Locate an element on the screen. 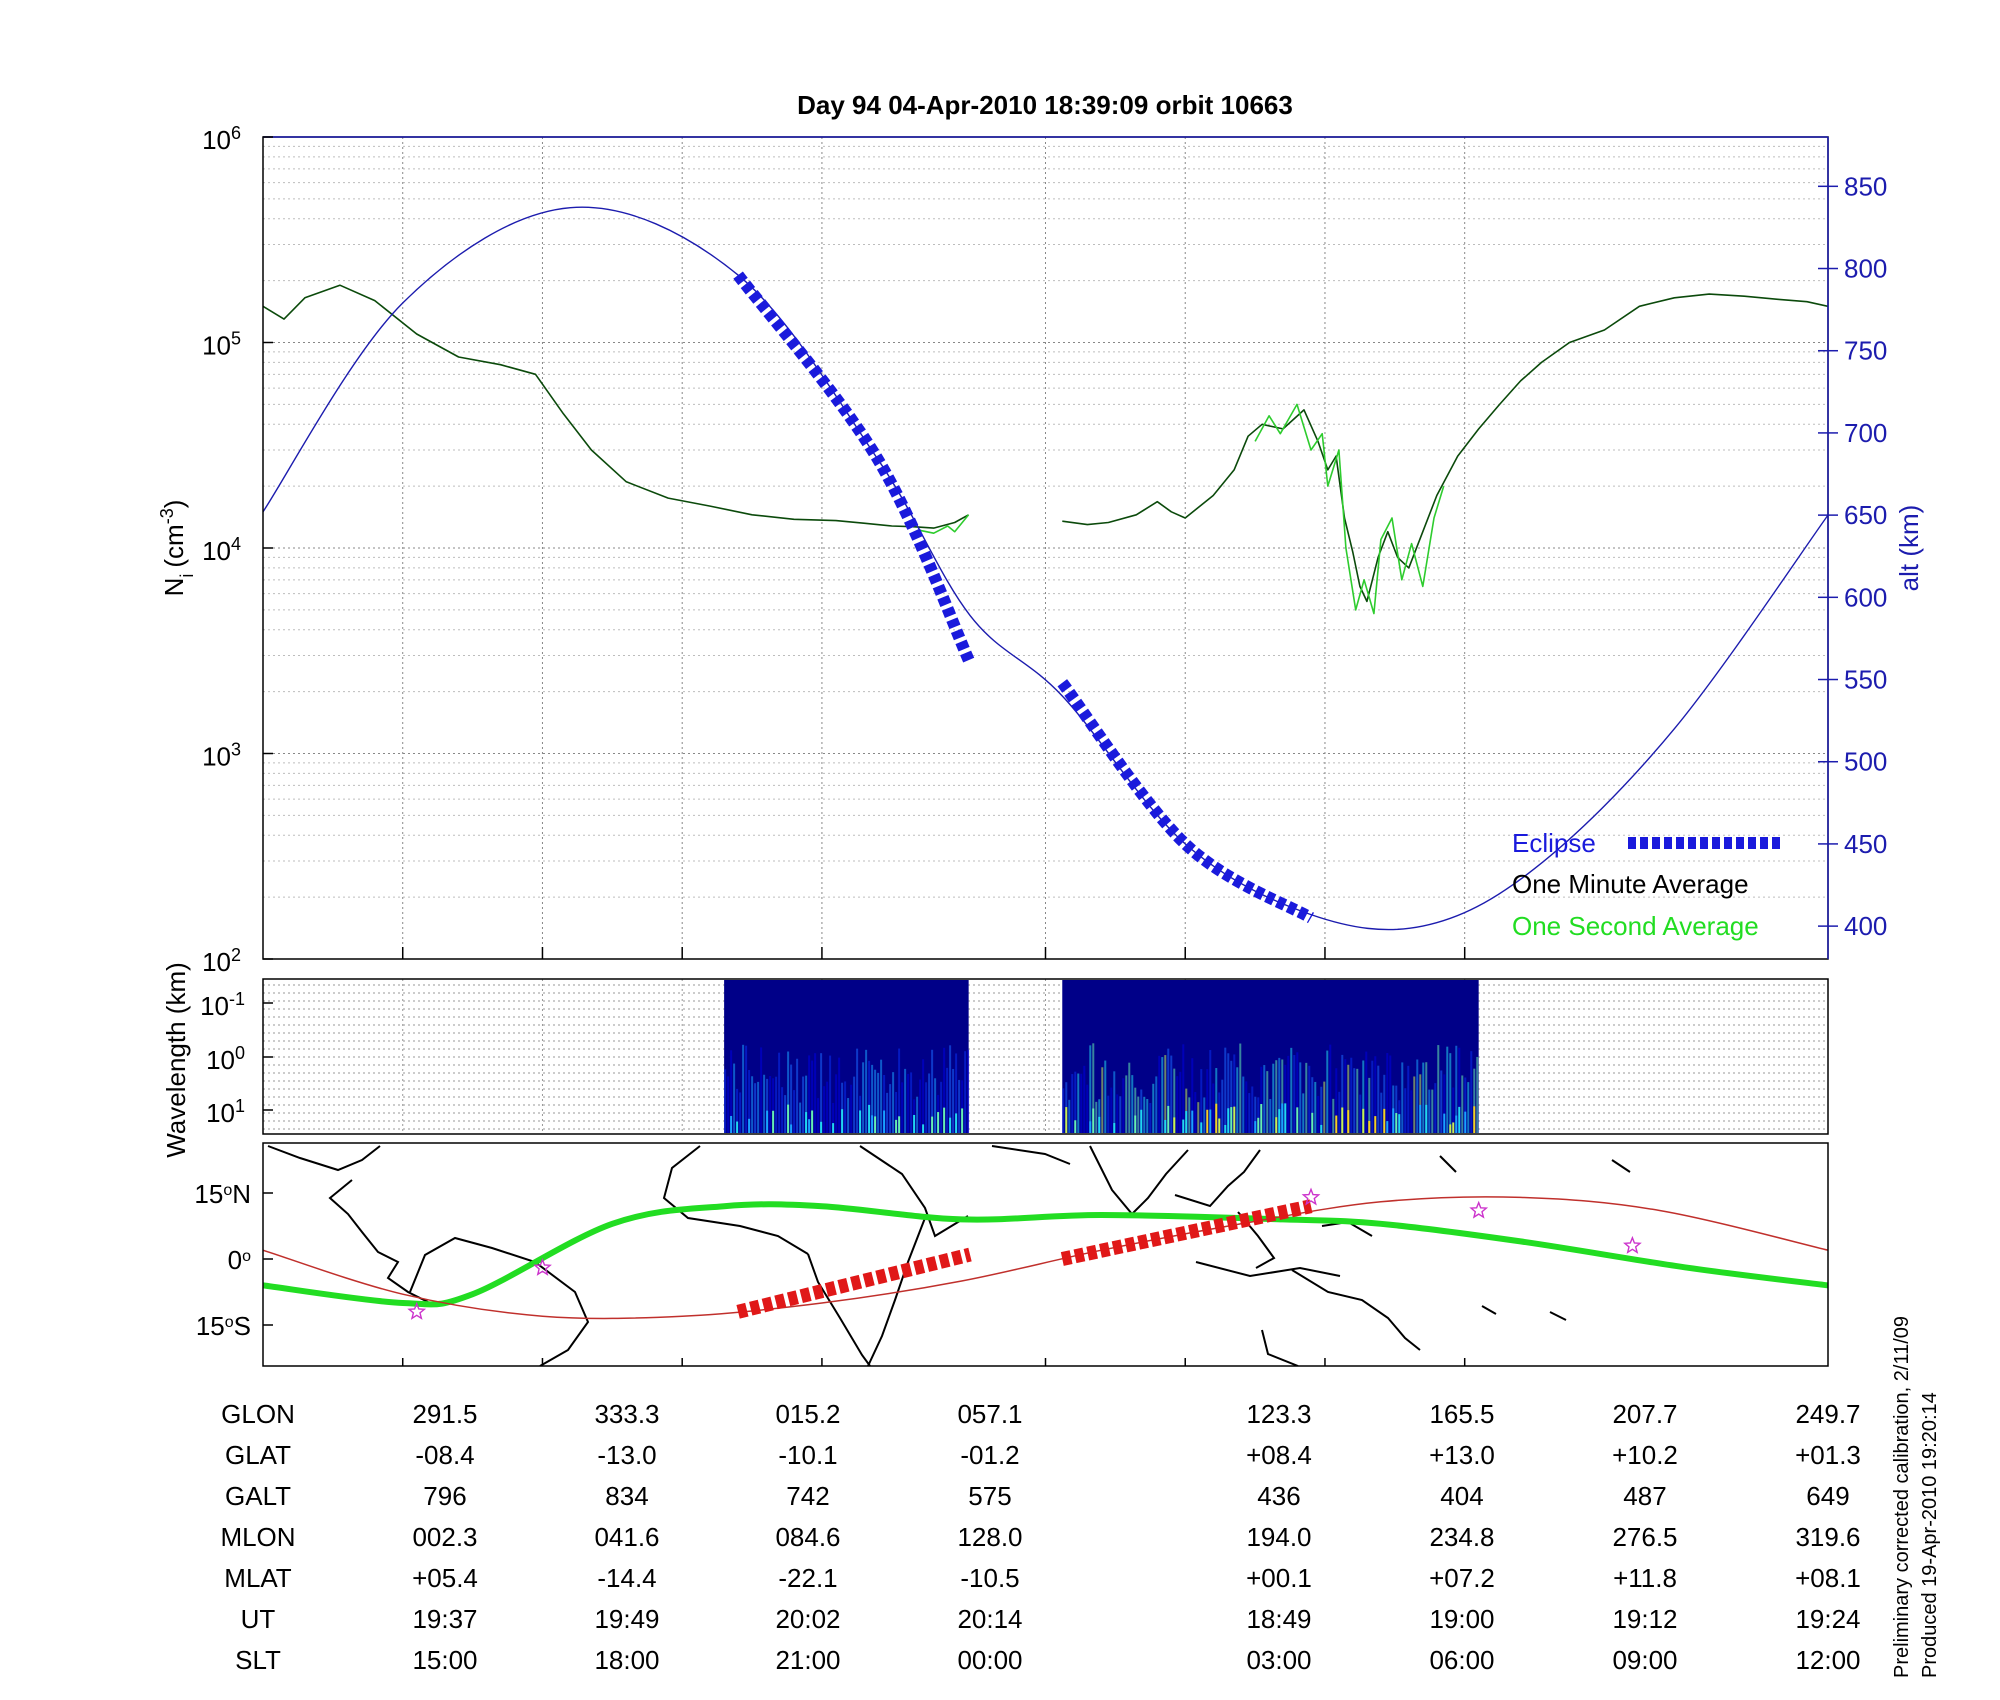  table-cell: -14.4 is located at coordinates (626, 1578).